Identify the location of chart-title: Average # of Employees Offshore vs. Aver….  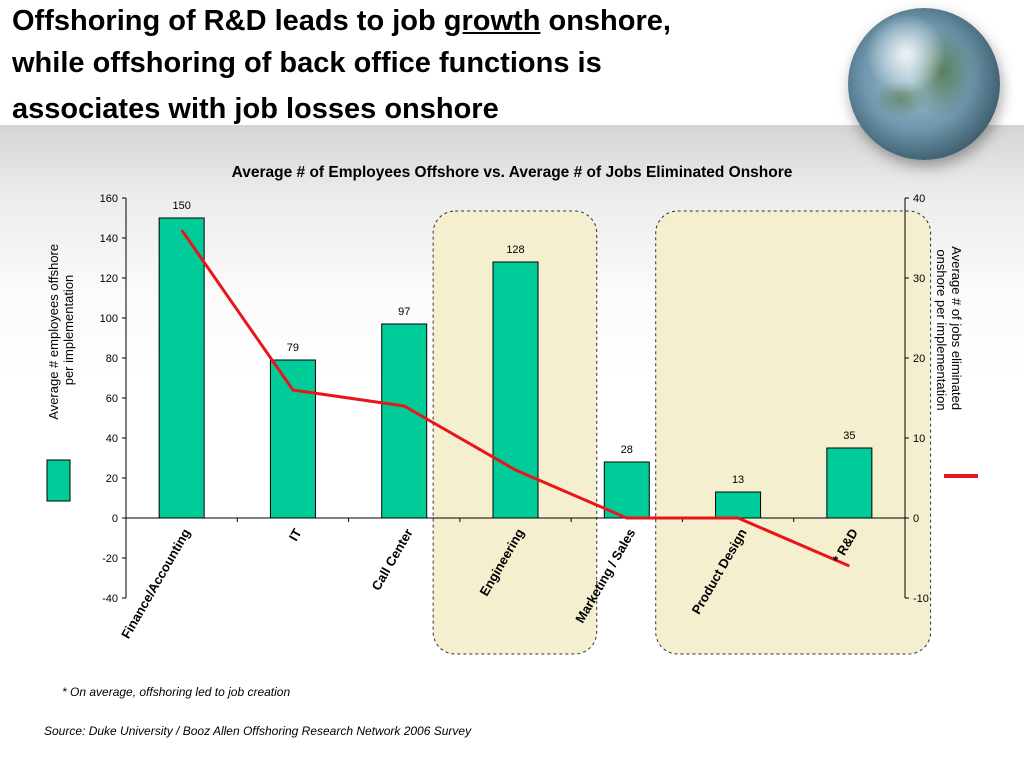
(512, 172).